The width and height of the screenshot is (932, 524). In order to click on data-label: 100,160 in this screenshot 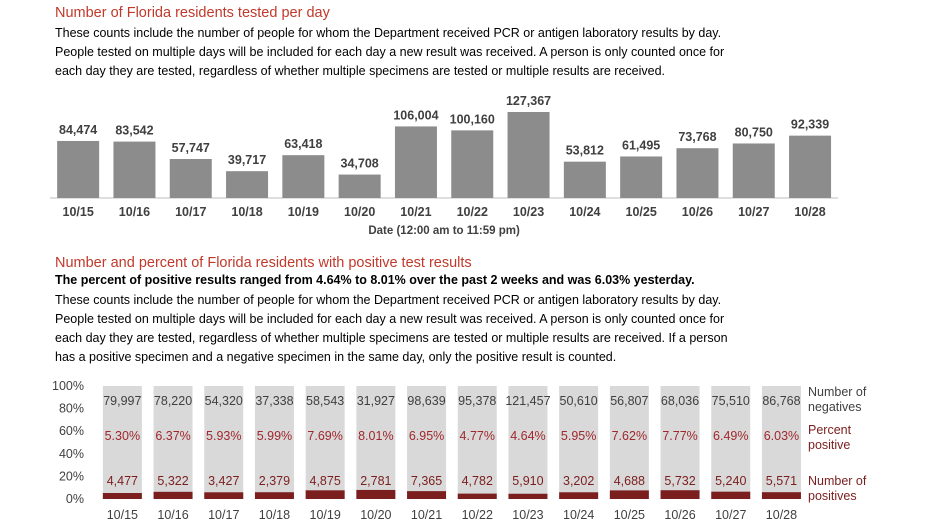, I will do `click(472, 119)`.